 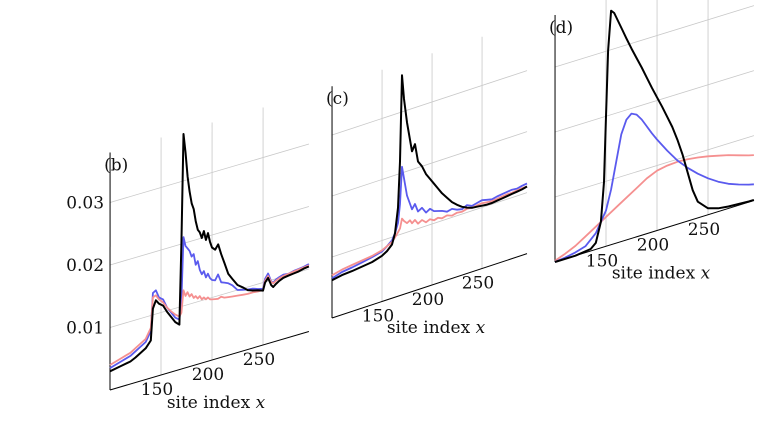 What do you see at coordinates (85, 266) in the screenshot?
I see `y-tick-label: 0.02` at bounding box center [85, 266].